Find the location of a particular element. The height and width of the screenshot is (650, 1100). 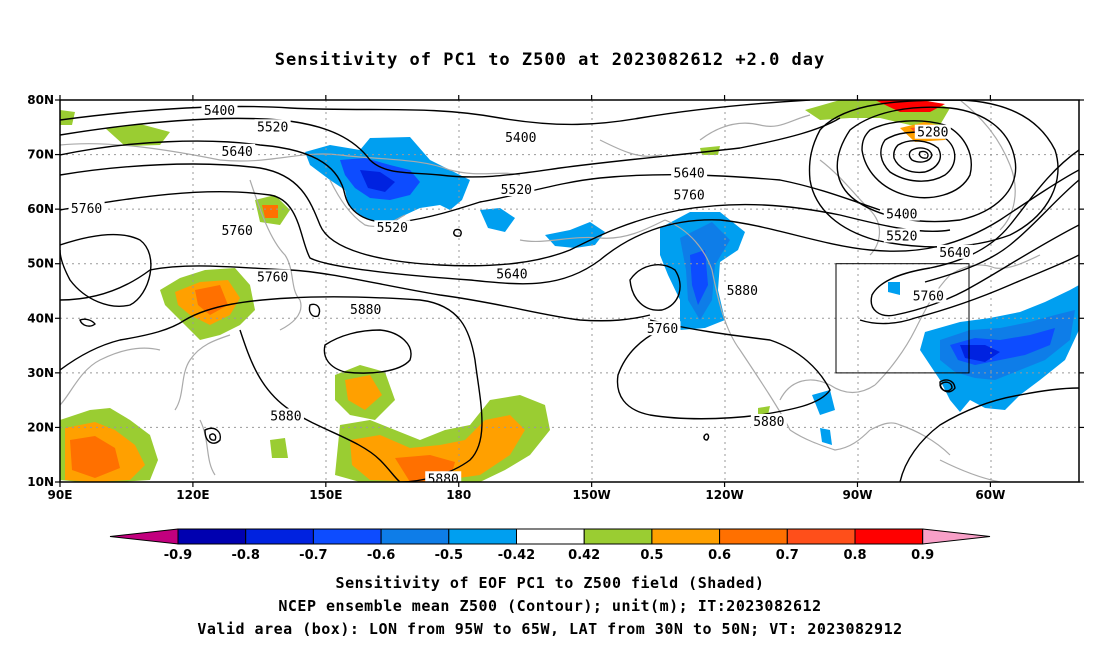

lon-tick-label: 180 is located at coordinates (458, 495).